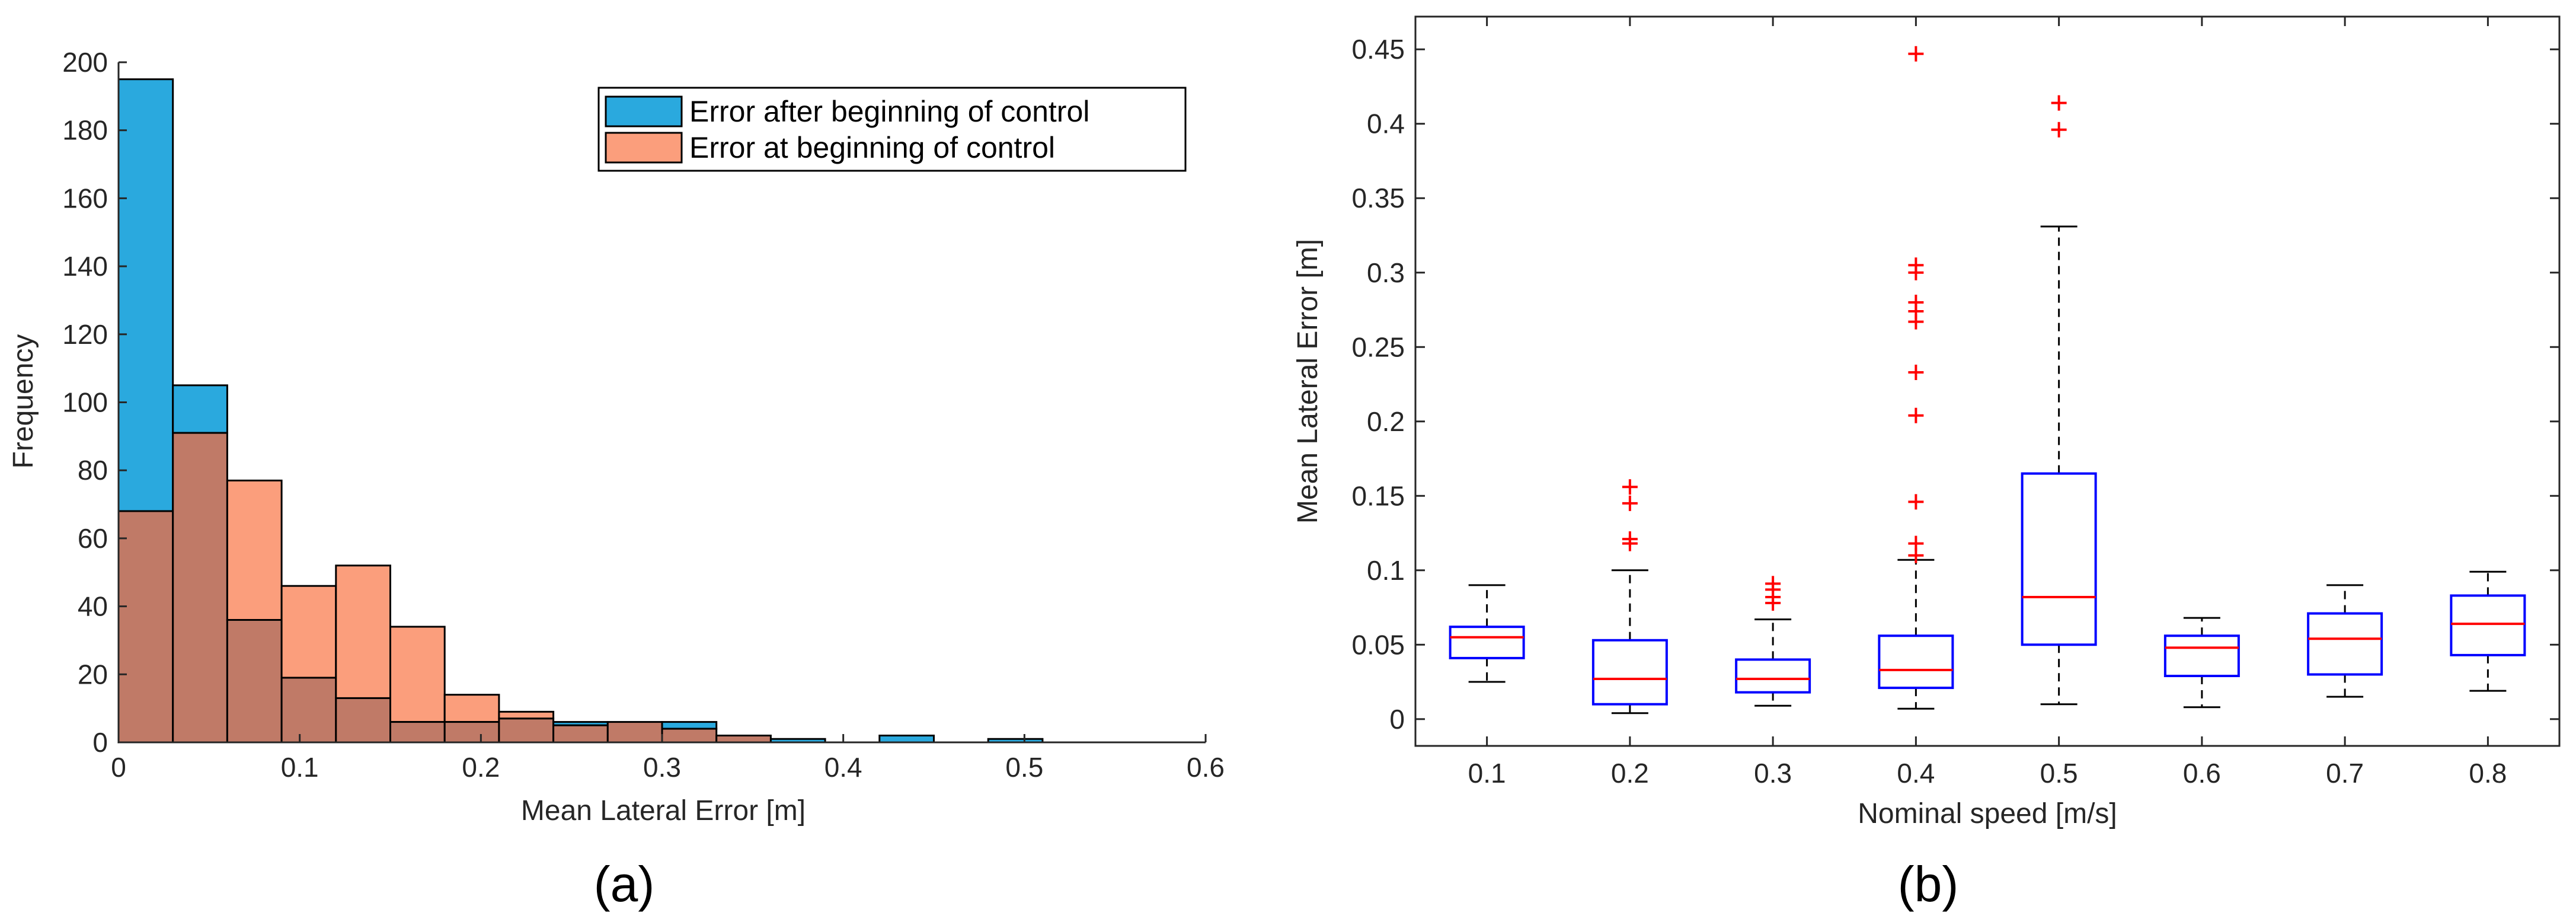 This screenshot has height=922, width=2576. I want to click on histogram-x-tick-label: 0.1, so click(300, 767).